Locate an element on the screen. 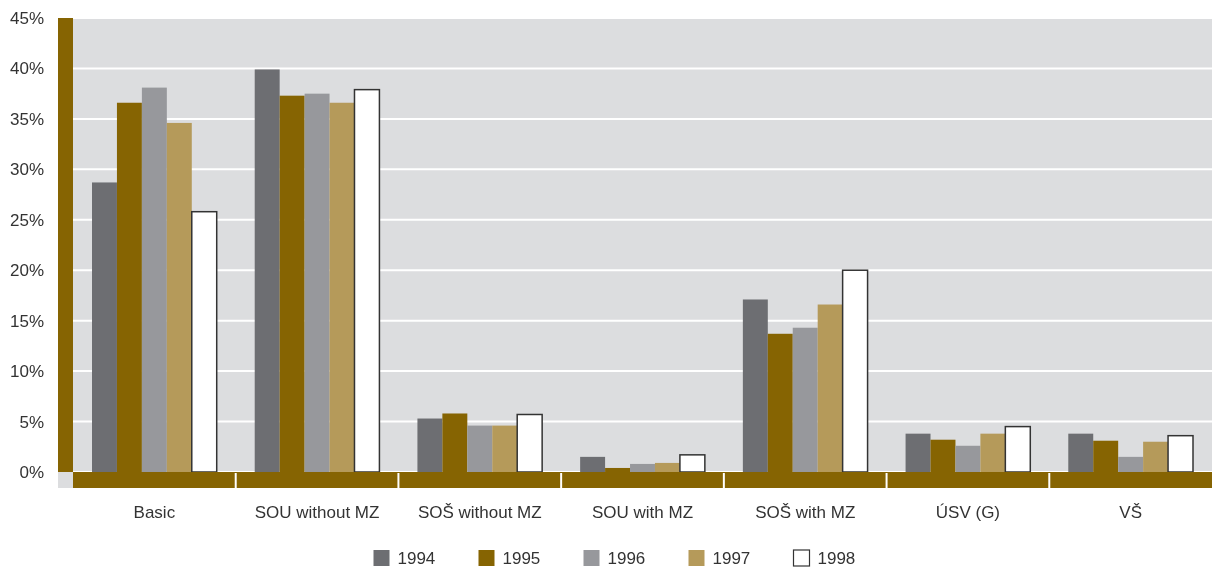 This screenshot has width=1212, height=572. y-tick-label: 45% is located at coordinates (26, 18).